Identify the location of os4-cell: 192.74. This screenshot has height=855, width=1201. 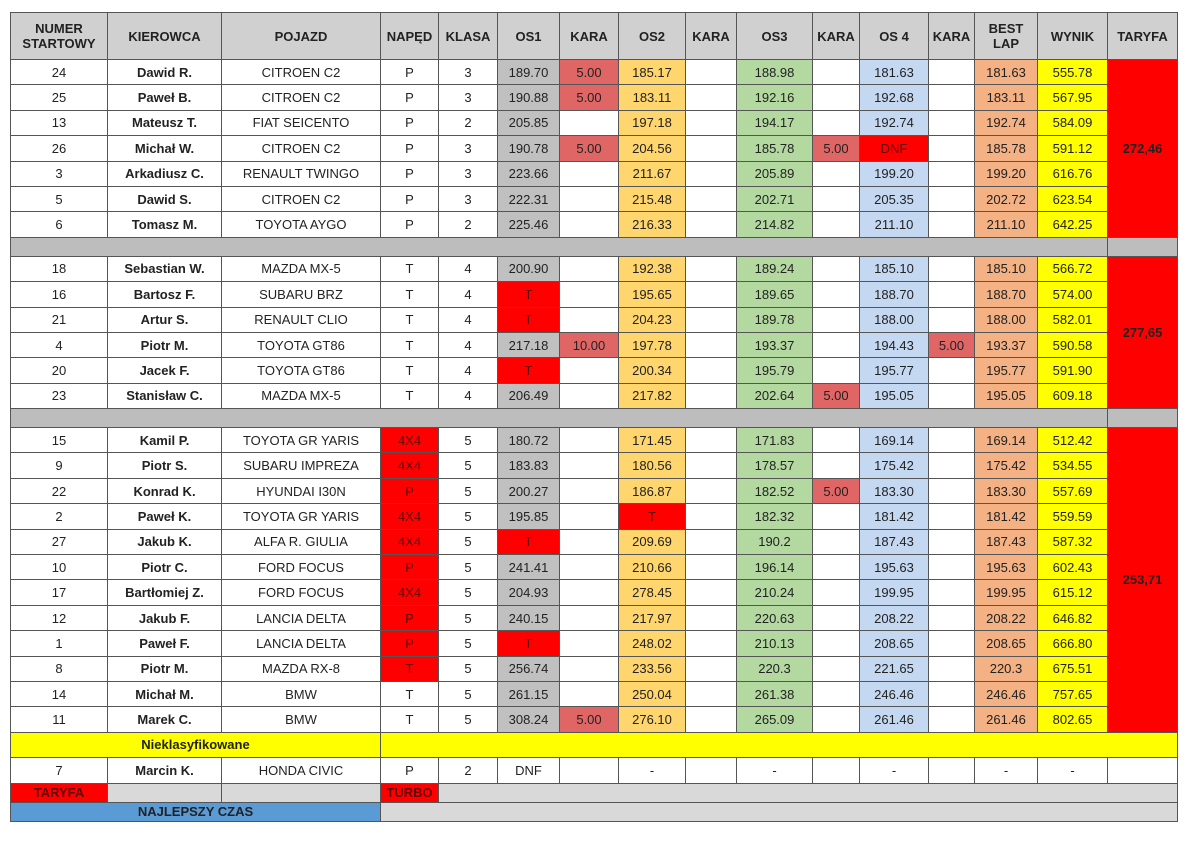
(894, 123).